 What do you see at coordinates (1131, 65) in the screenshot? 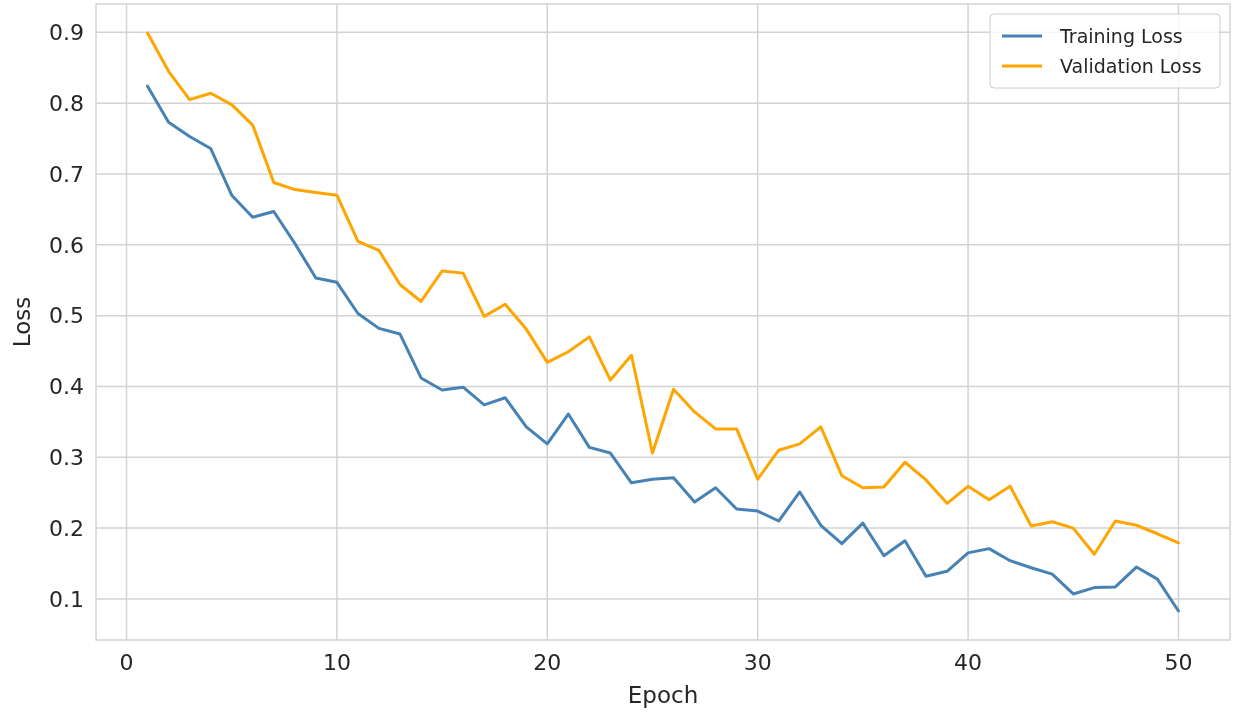
I see `legend-label: Validation Loss` at bounding box center [1131, 65].